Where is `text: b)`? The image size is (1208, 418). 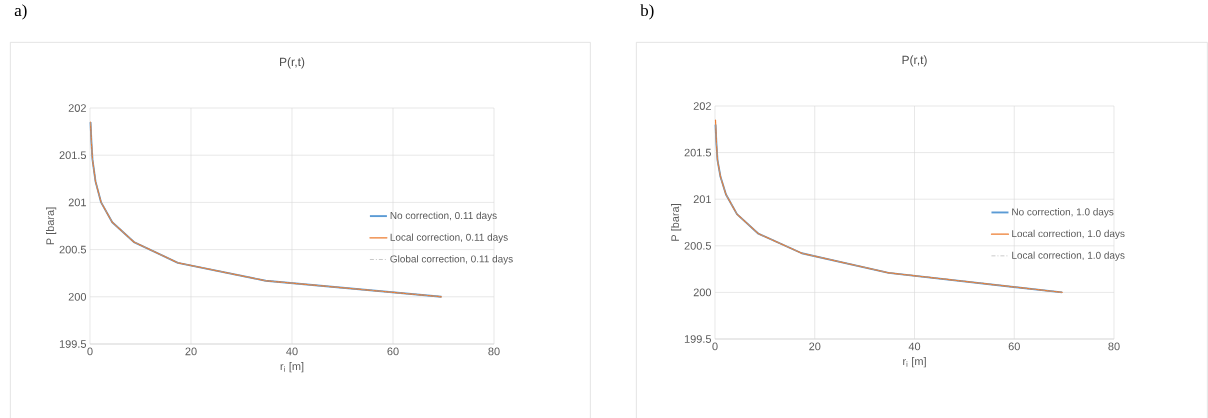 text: b) is located at coordinates (647, 12).